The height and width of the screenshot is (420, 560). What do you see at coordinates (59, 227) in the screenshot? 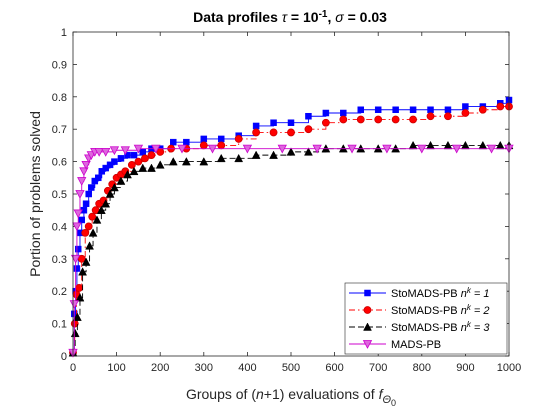
I see `y-tick-label: 0.4` at bounding box center [59, 227].